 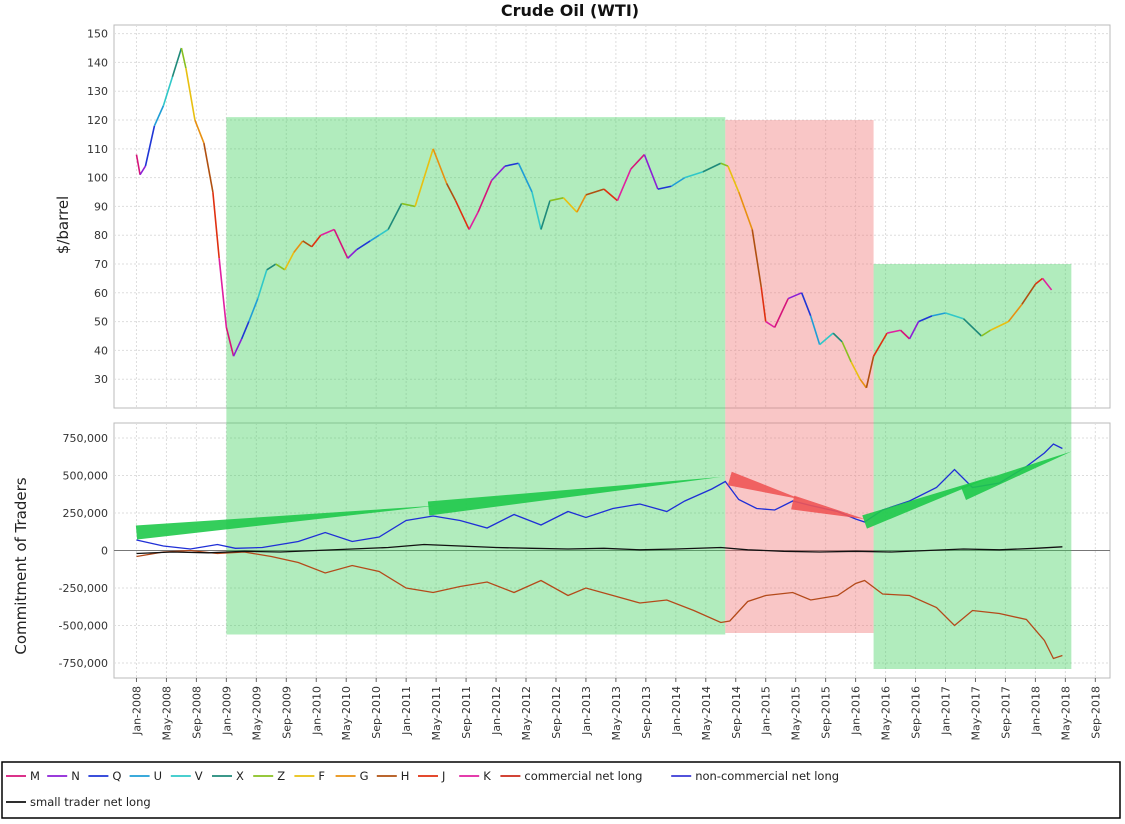 I want to click on legend-label: K, so click(x=487, y=776).